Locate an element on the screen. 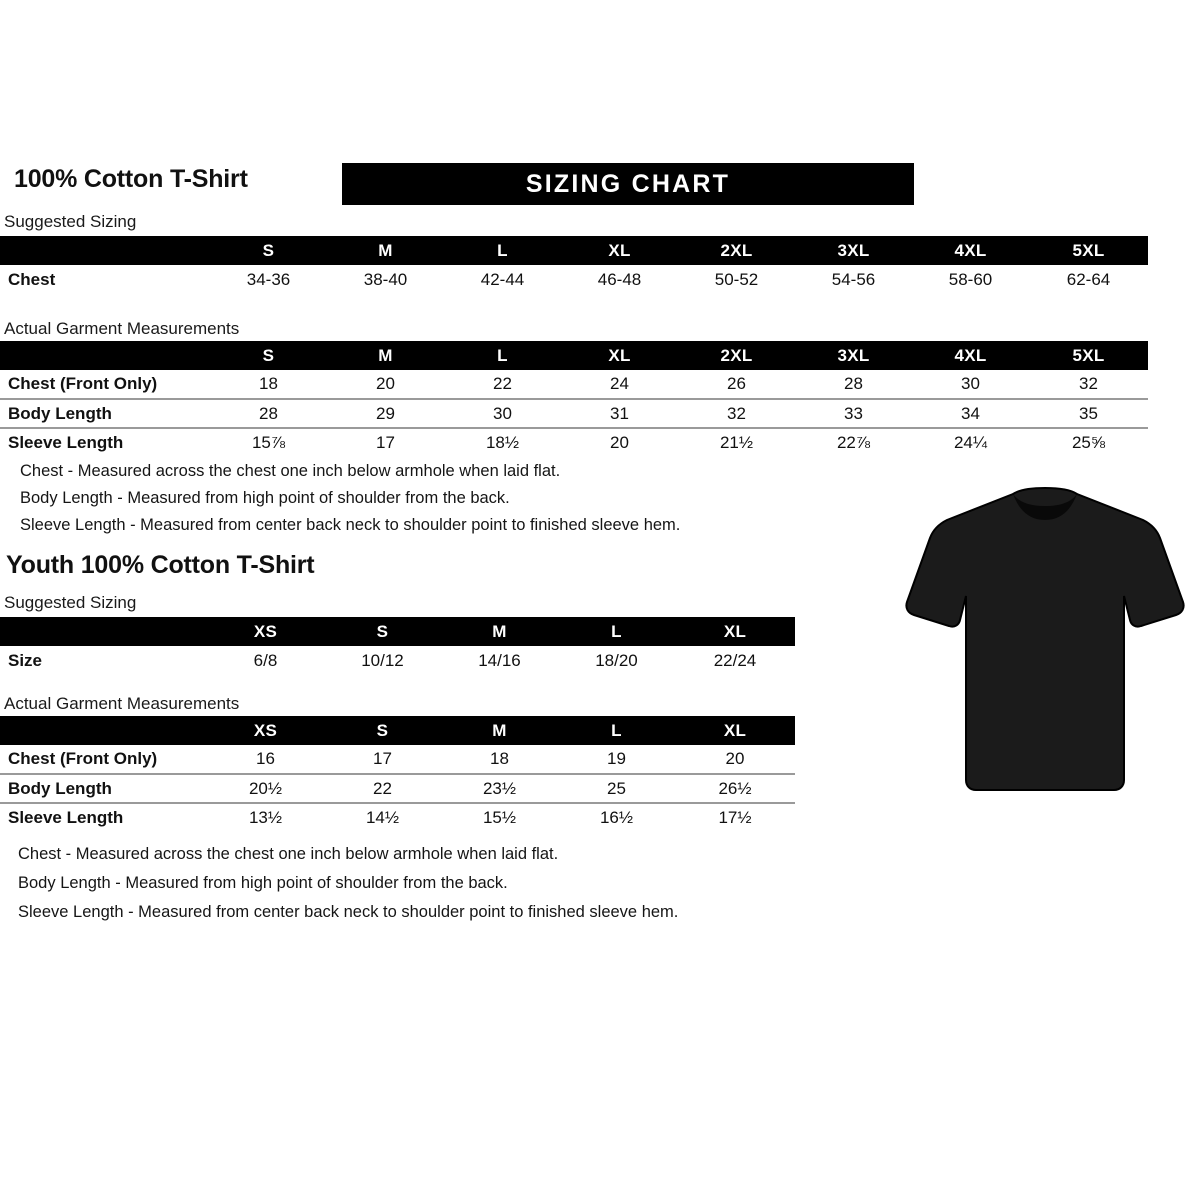 The image size is (1200, 1200). youth-suggested-cell: 14/16 is located at coordinates (499, 660).